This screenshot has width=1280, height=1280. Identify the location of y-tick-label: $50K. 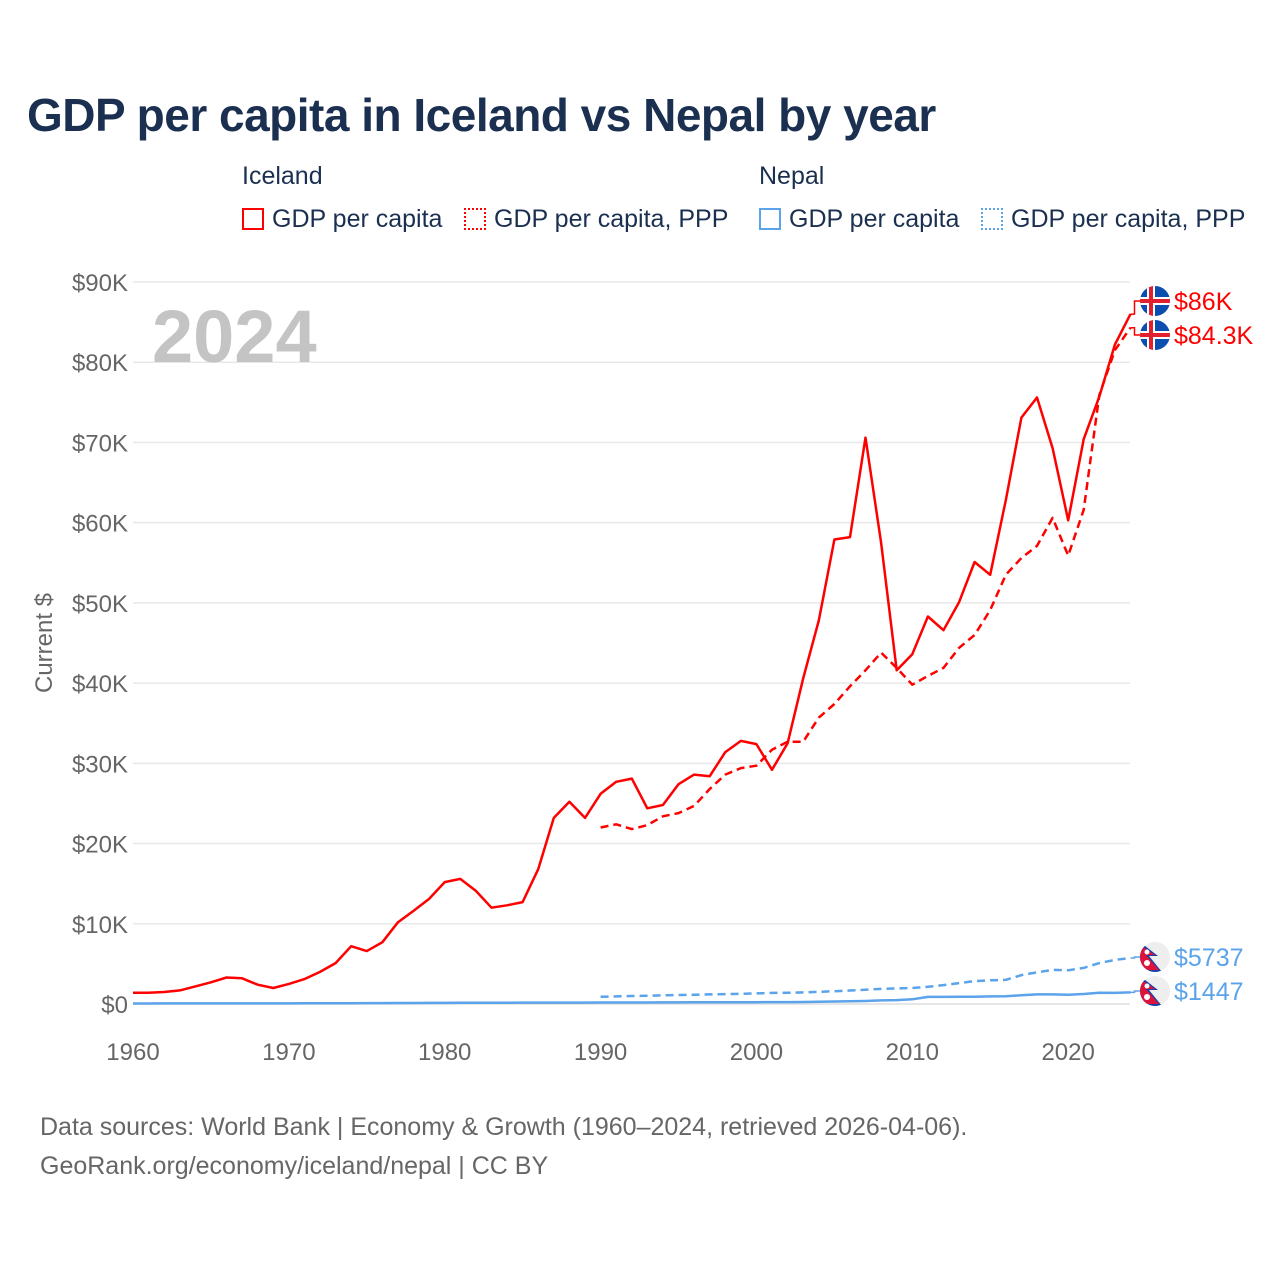
(100, 604).